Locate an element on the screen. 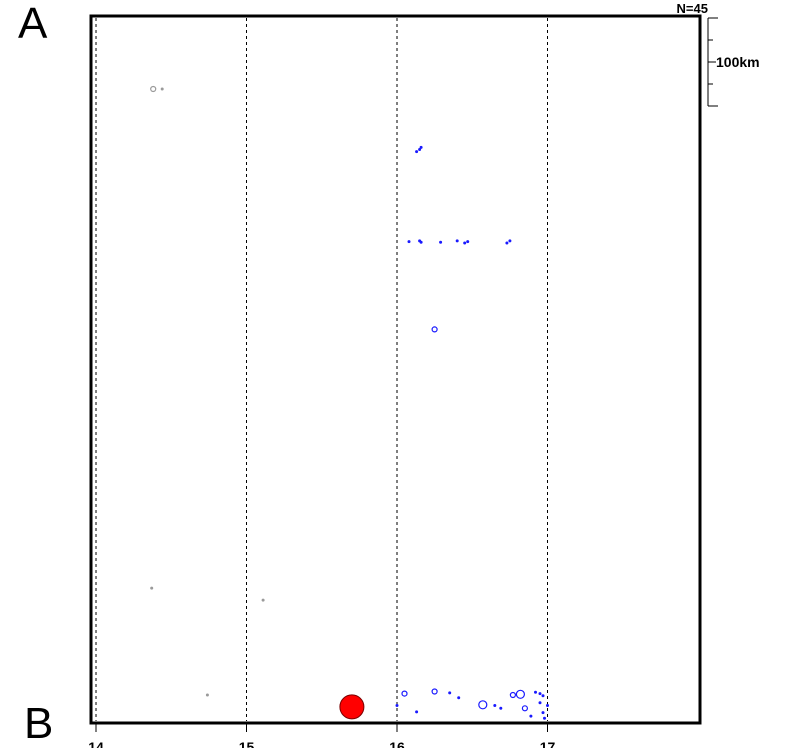 This screenshot has height=748, width=787. panel-label-a: A is located at coordinates (33, 24).